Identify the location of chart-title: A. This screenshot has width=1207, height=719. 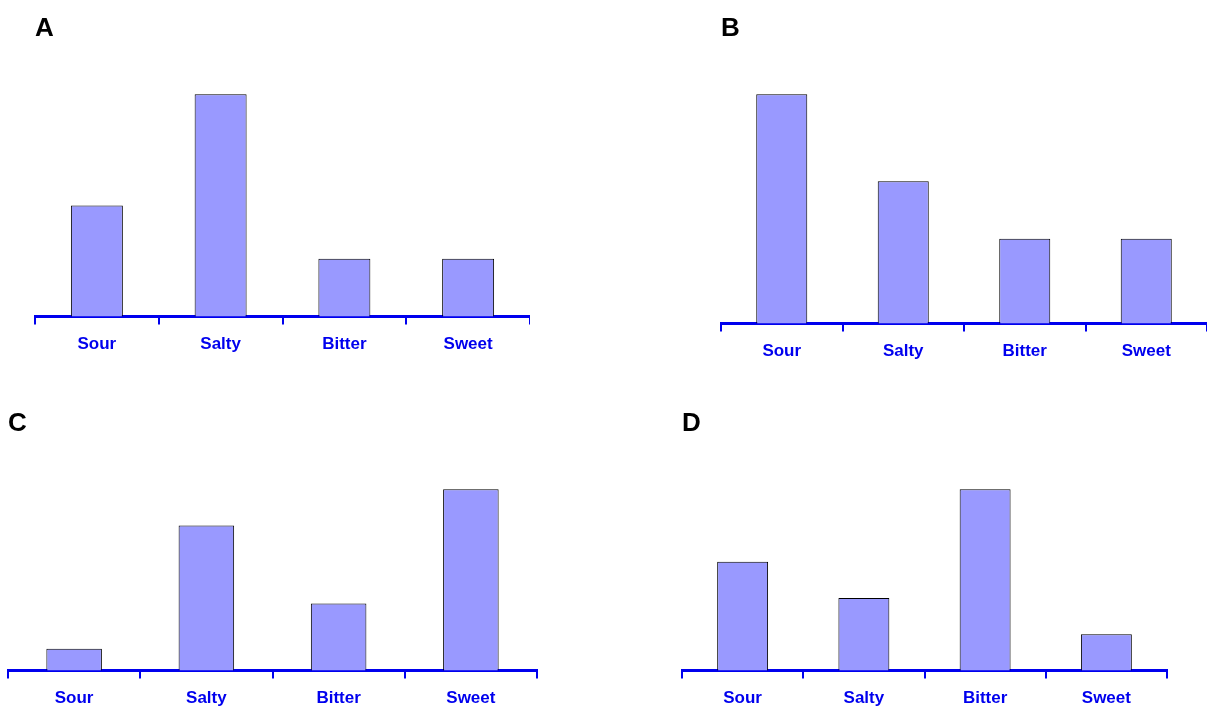
(44, 26).